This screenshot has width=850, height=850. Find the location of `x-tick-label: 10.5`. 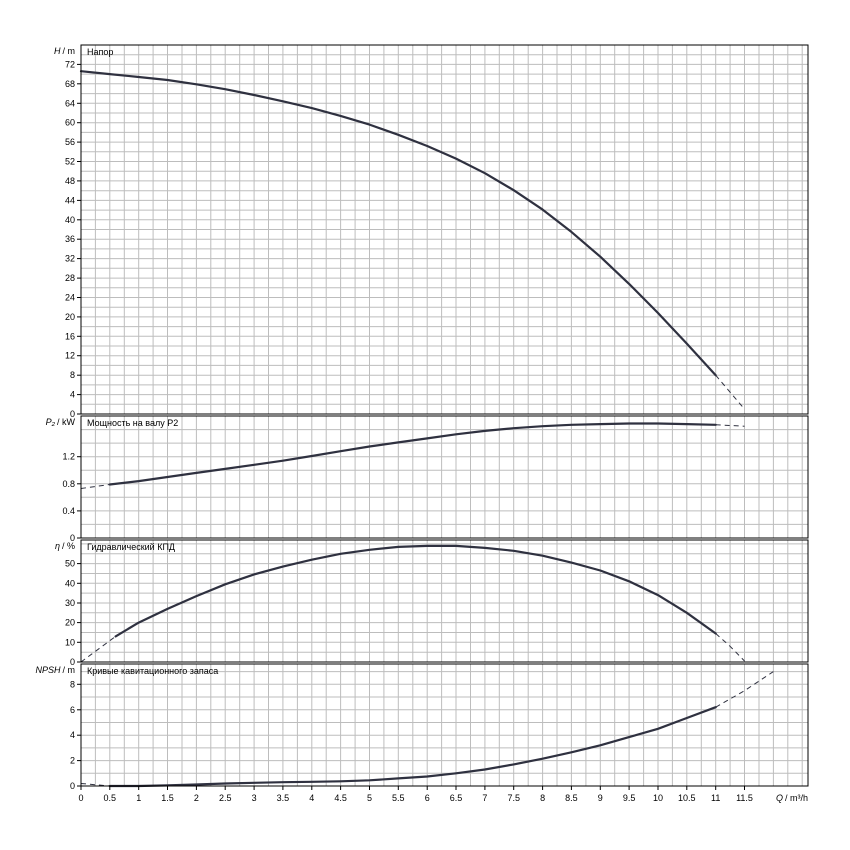

x-tick-label: 10.5 is located at coordinates (687, 798).